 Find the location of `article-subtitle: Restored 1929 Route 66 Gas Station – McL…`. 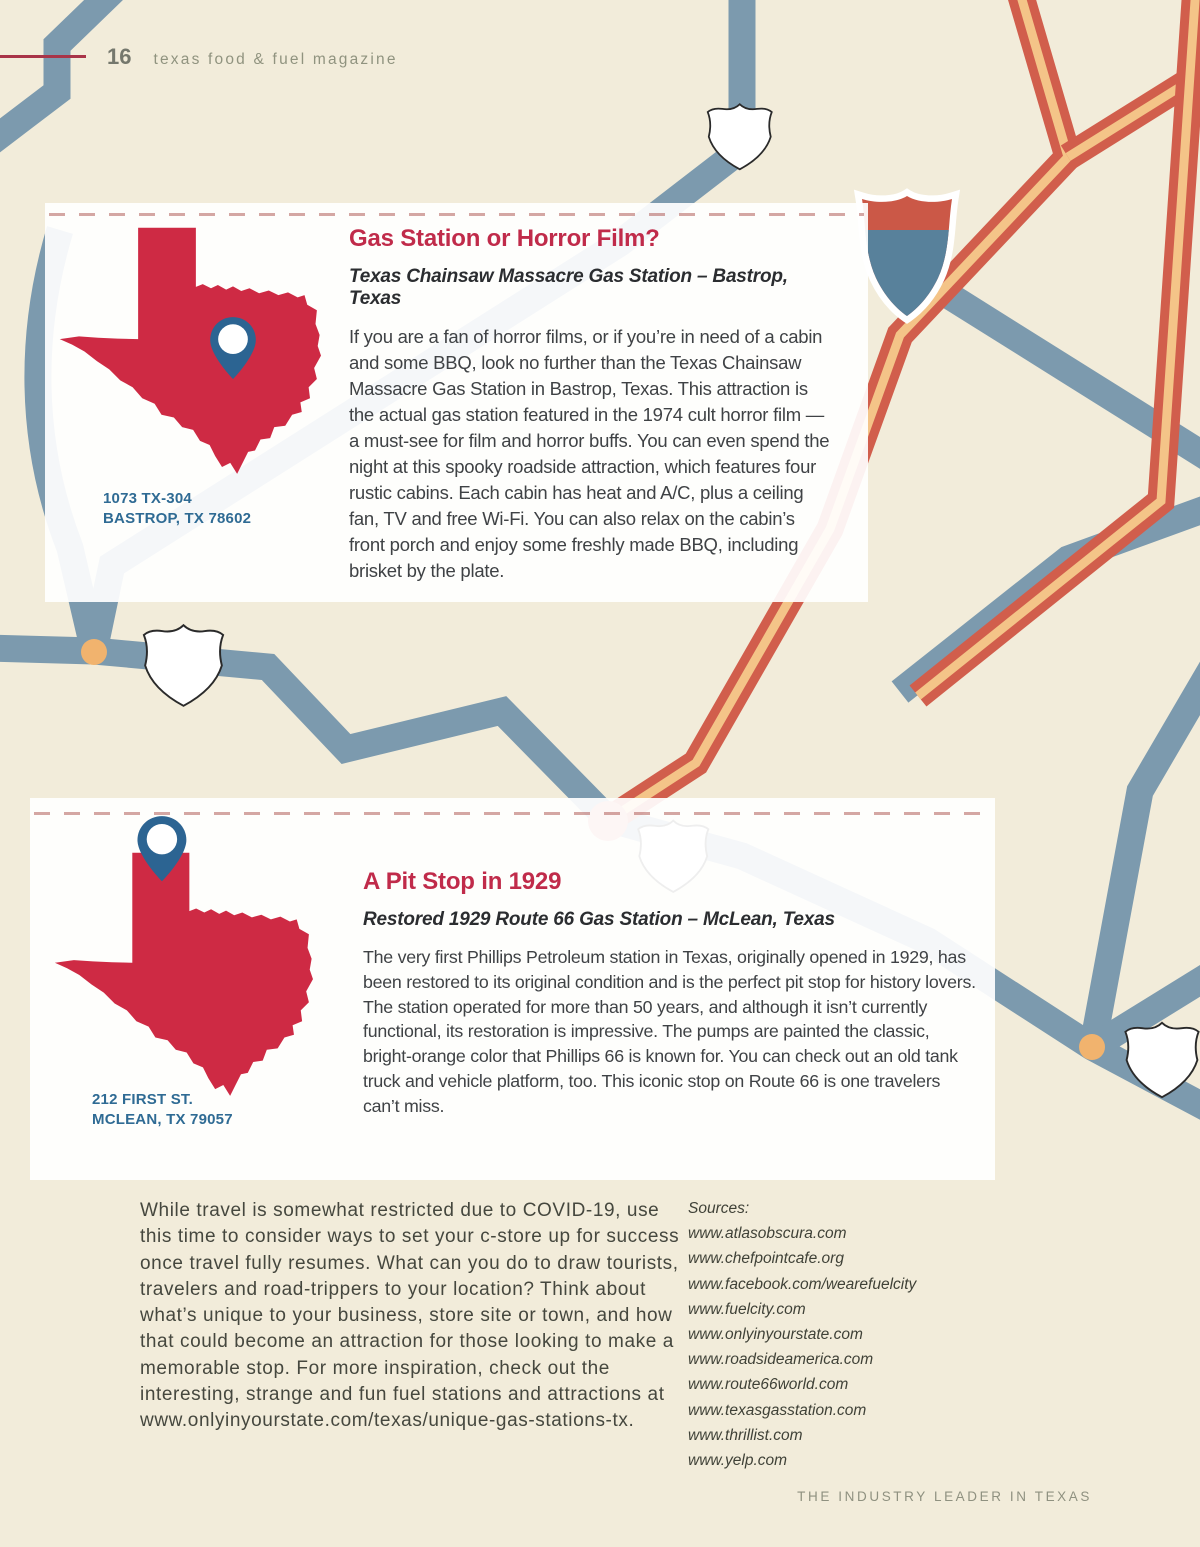

article-subtitle: Restored 1929 Route 66 Gas Station – McL… is located at coordinates (599, 919).